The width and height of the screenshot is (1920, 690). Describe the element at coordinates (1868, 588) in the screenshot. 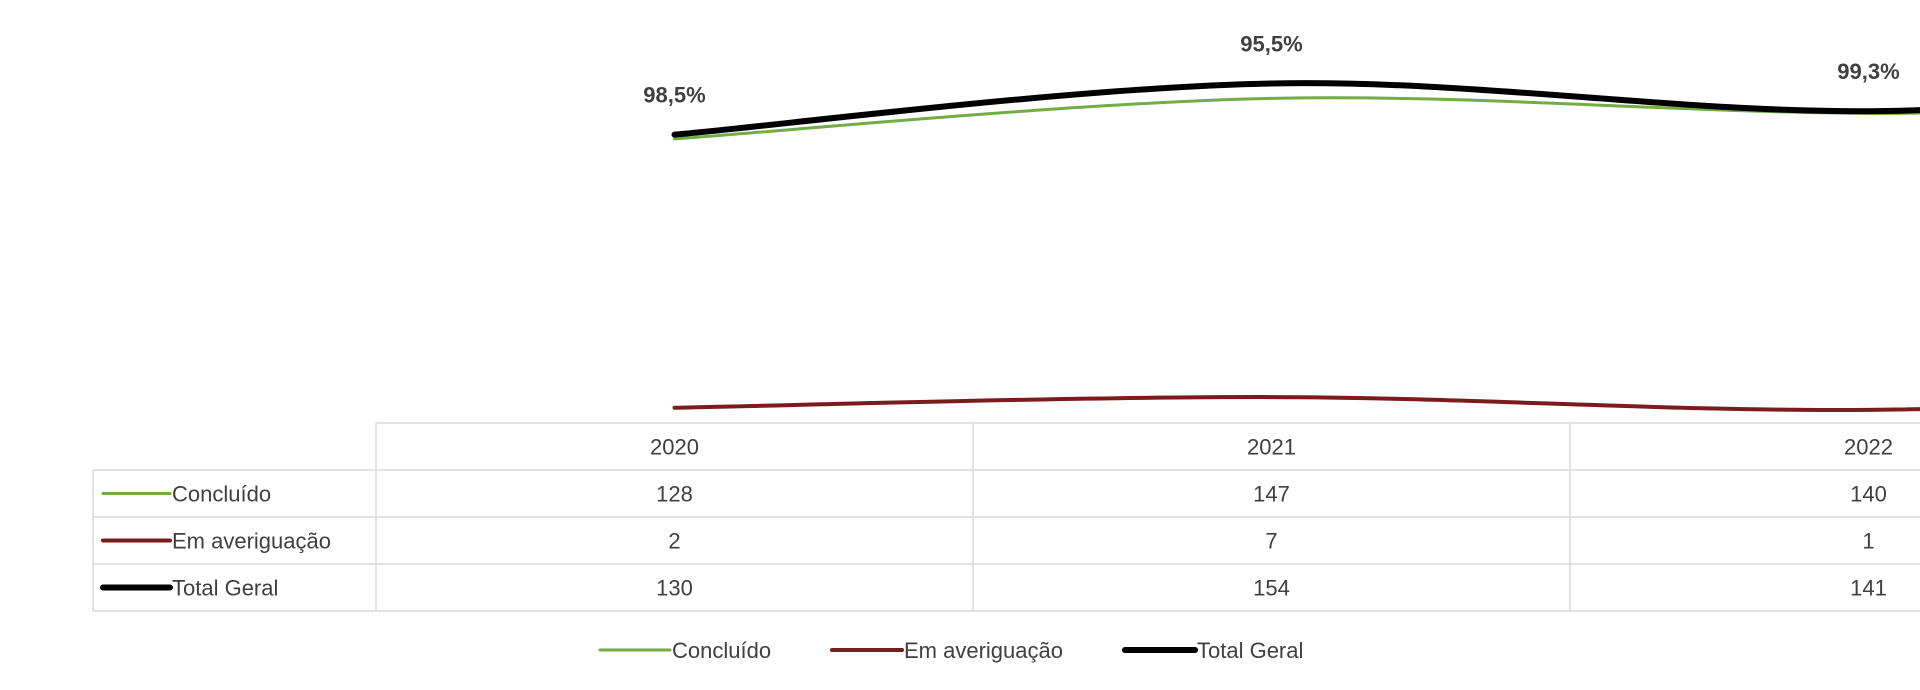

I see `table-cell-value: 141` at that location.